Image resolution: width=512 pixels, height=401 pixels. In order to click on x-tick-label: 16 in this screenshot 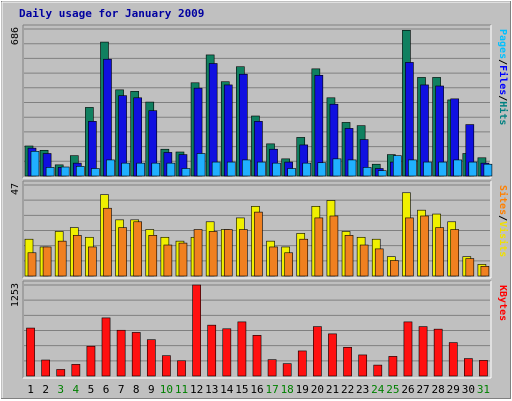, I will do `click(256, 389)`.